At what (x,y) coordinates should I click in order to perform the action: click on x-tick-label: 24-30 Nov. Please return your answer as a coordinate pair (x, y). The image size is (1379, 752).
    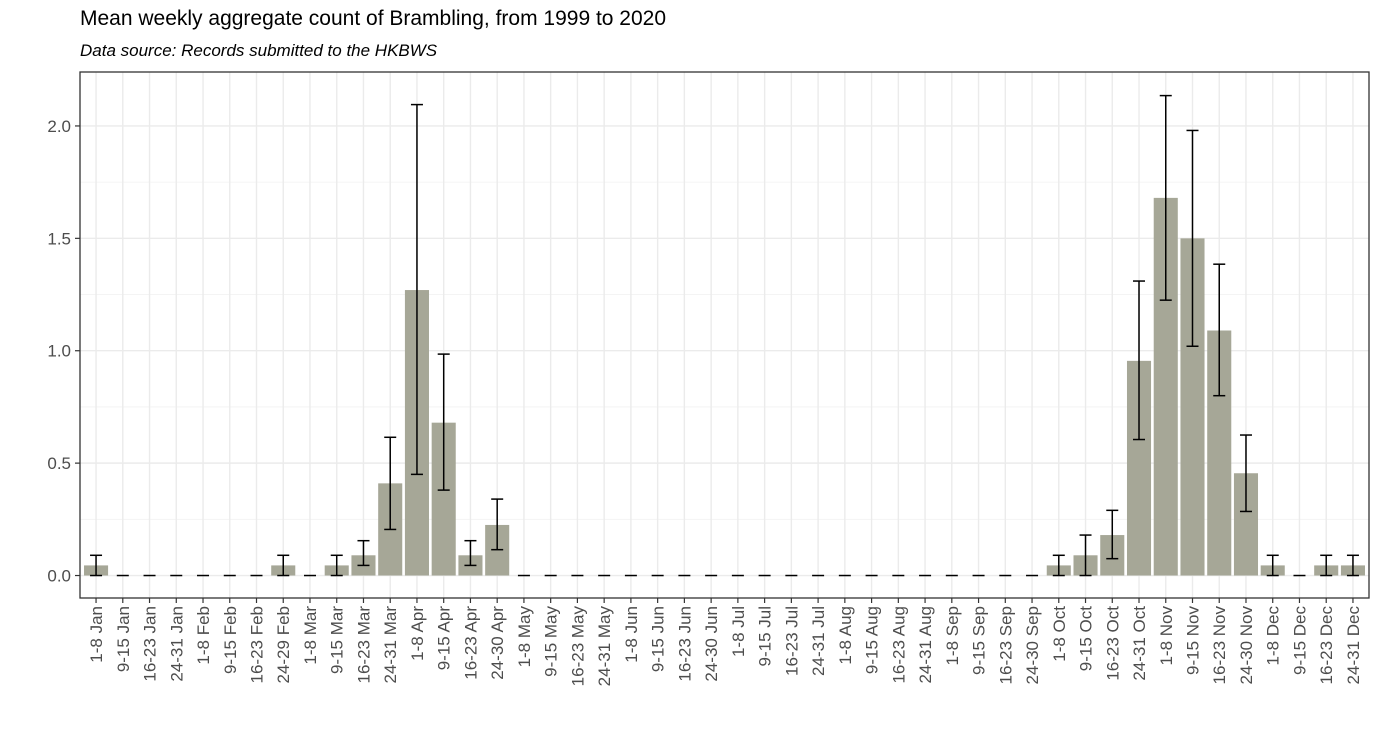
    Looking at the image, I should click on (1246, 645).